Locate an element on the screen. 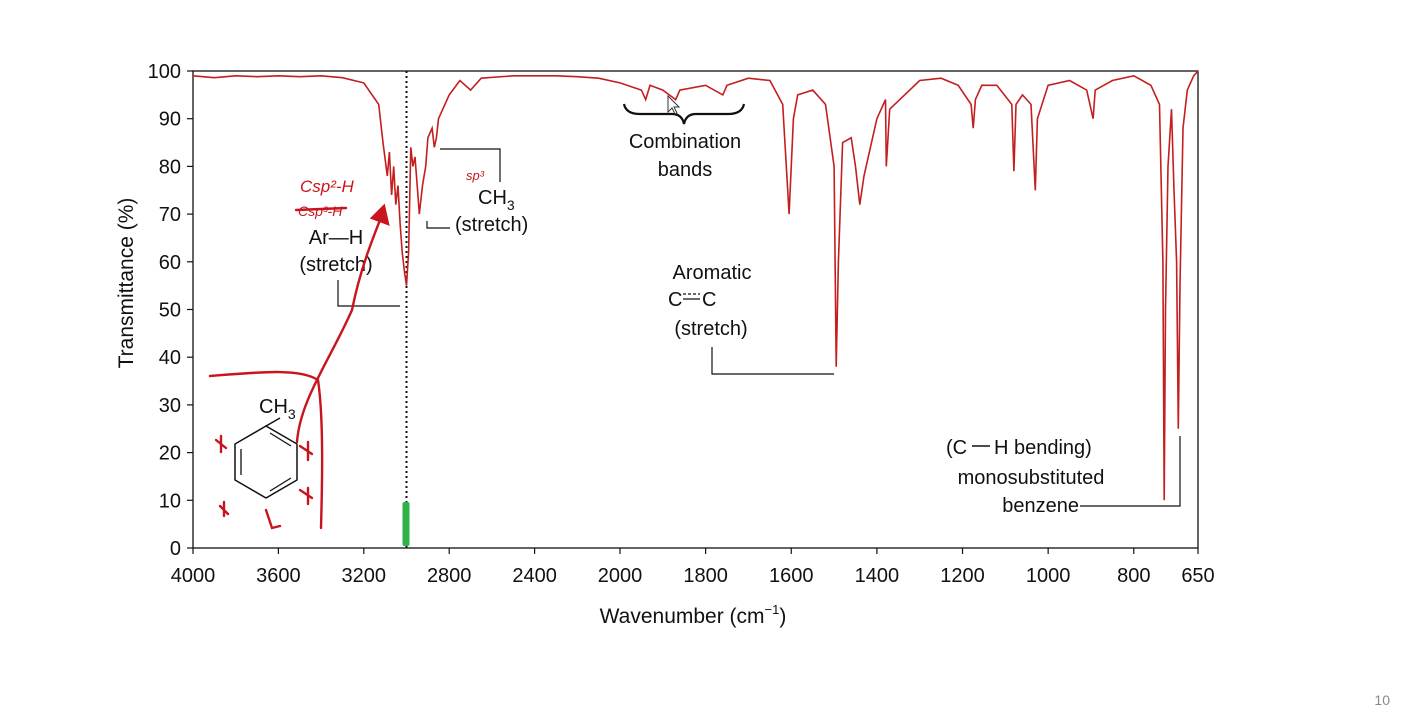  toluene-structure: CH3 is located at coordinates (266, 447).